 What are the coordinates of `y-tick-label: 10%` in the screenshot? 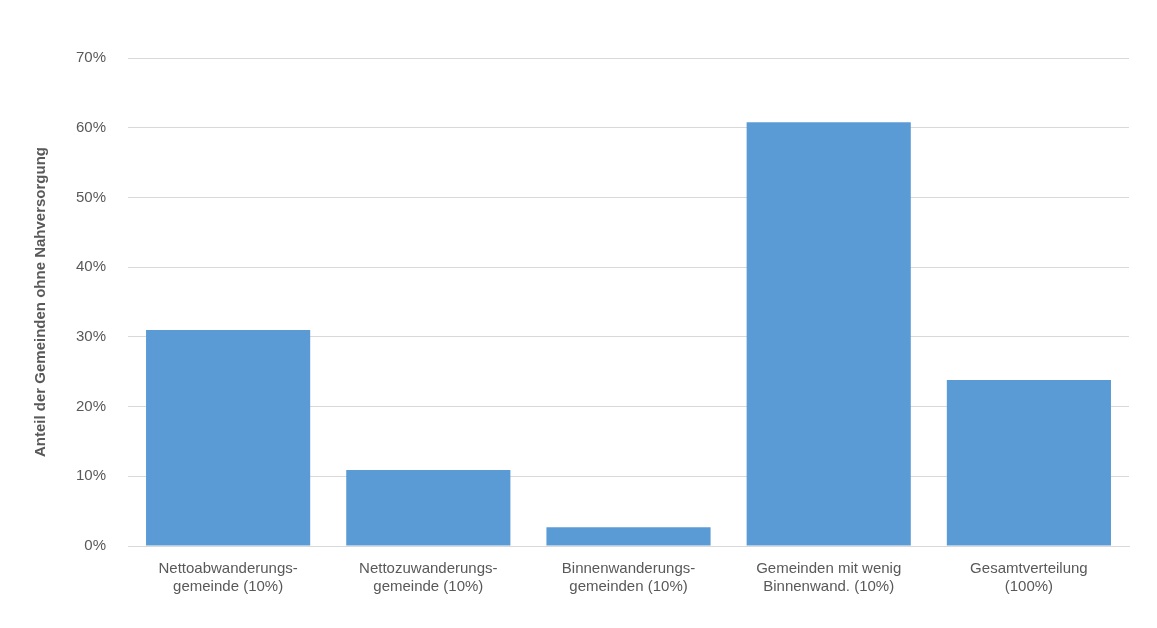 It's located at (91, 475).